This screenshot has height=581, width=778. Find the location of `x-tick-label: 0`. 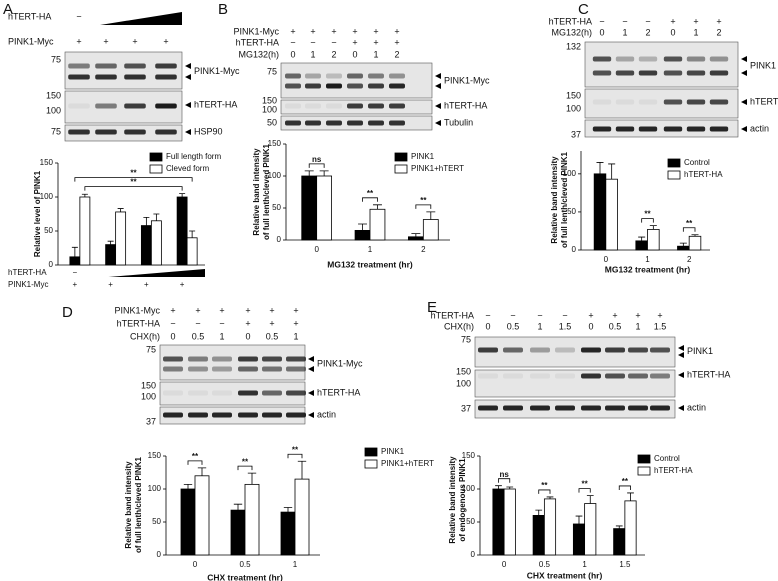

x-tick-label: 0 is located at coordinates (316, 249).